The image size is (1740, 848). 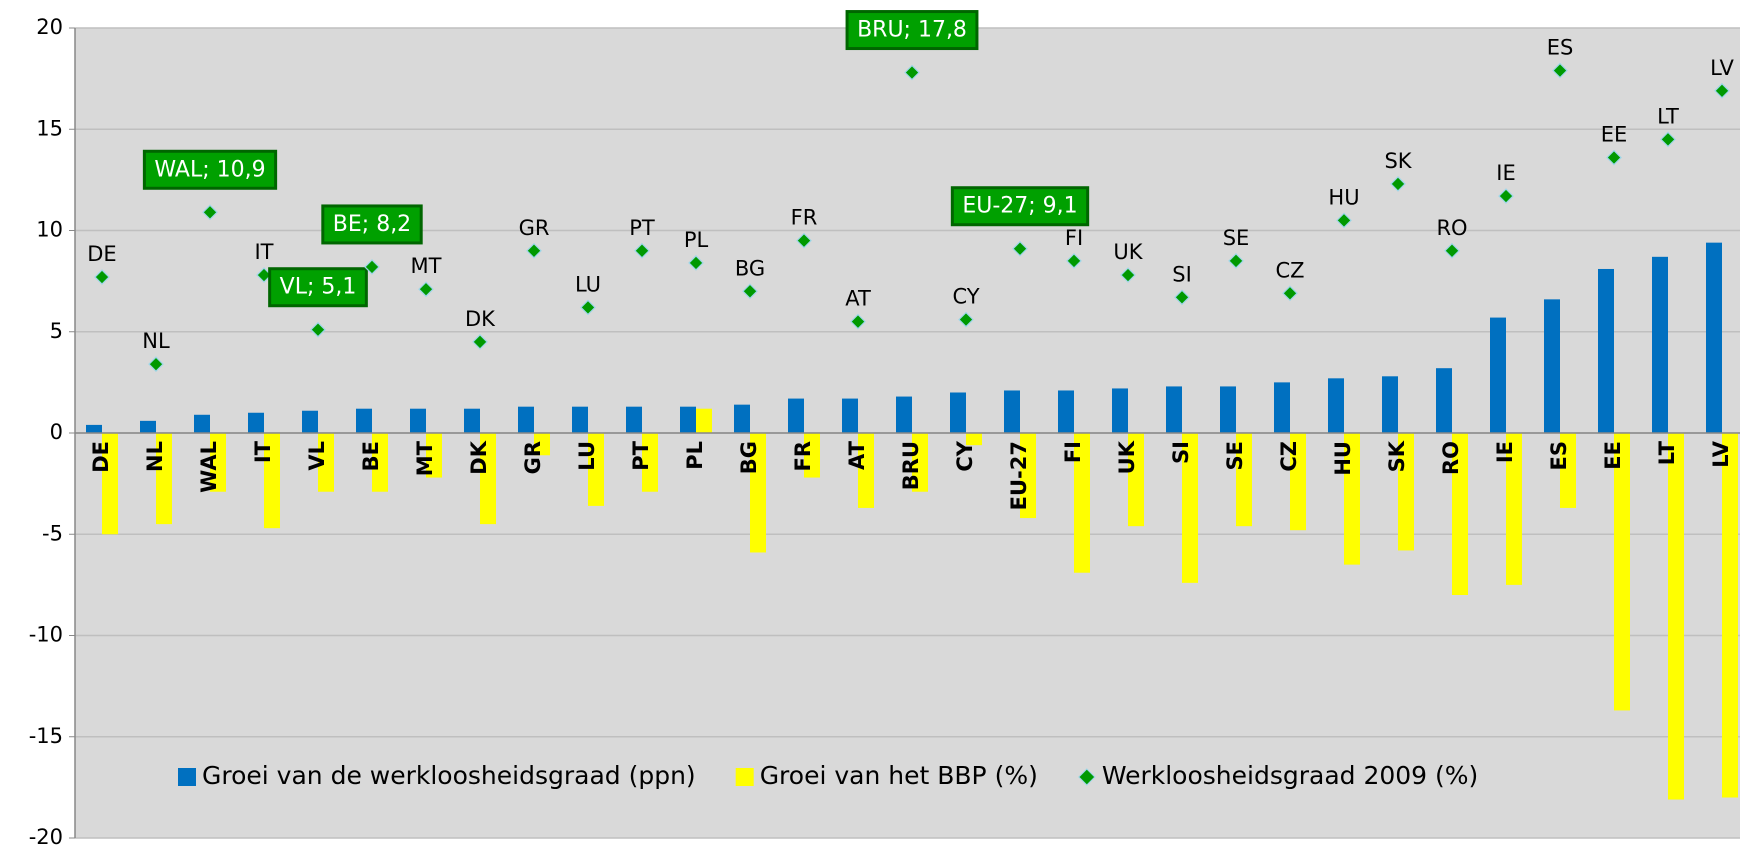 I want to click on point-label: WAL; 10,9, so click(x=209, y=169).